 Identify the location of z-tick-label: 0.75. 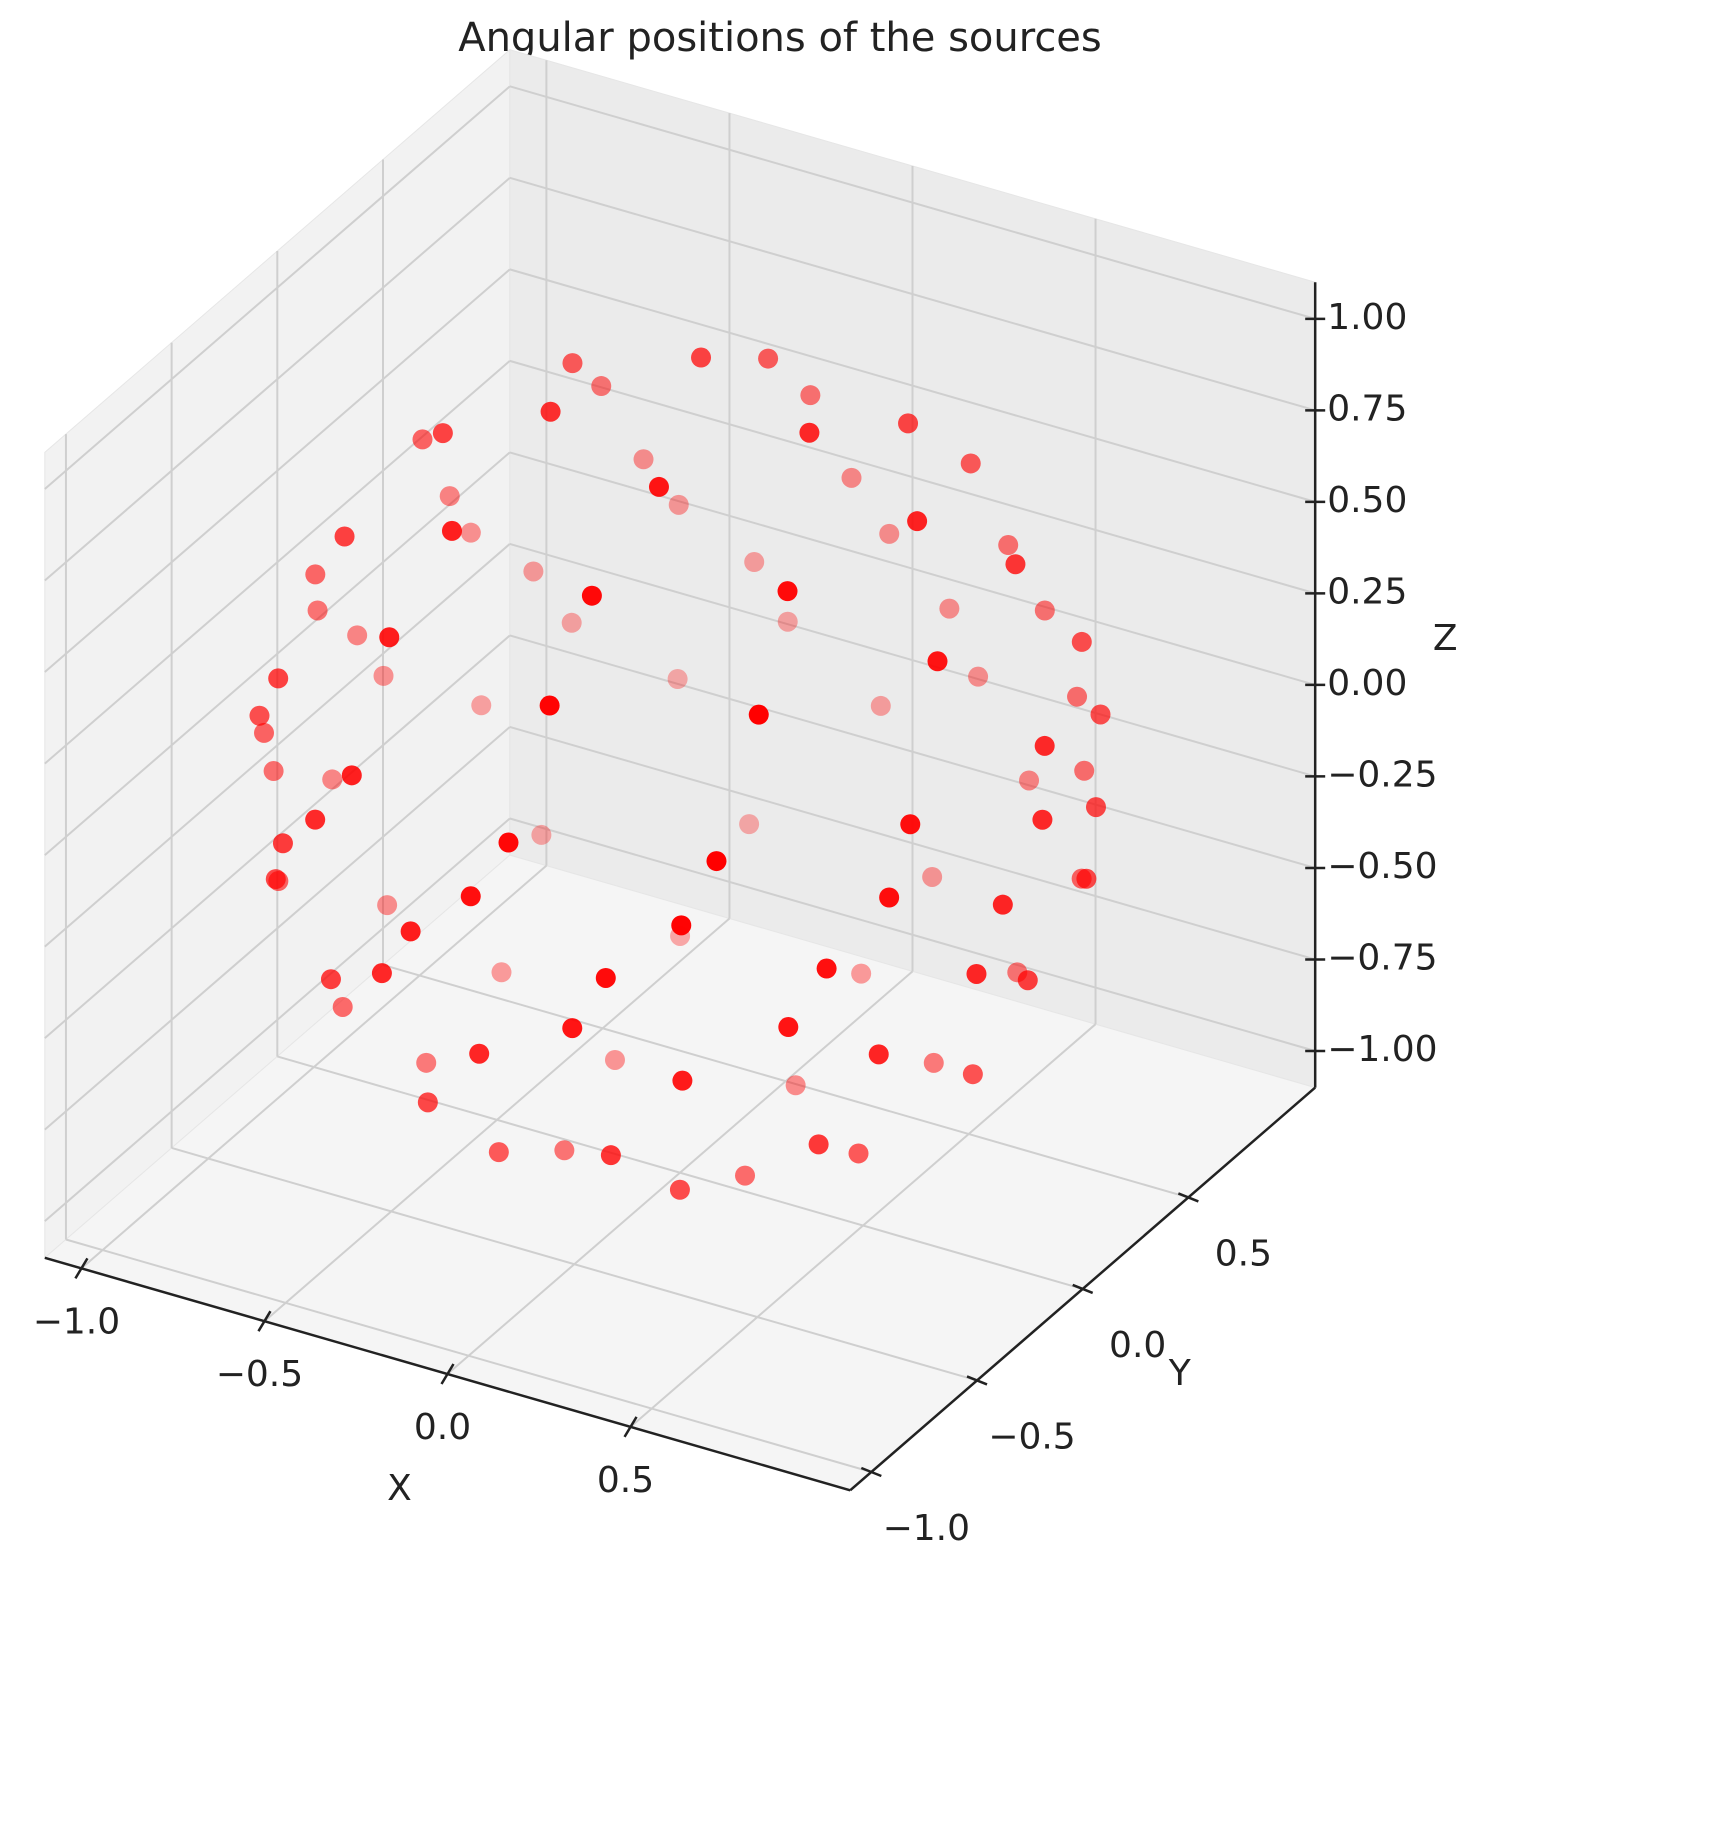
(1367, 408).